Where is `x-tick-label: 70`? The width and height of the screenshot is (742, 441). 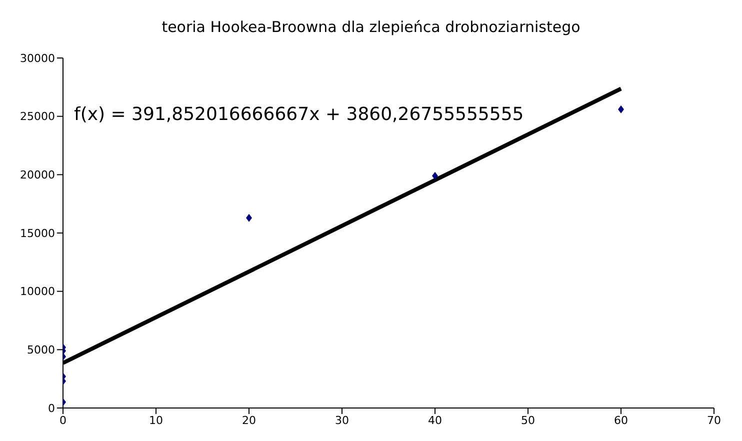
x-tick-label: 70 is located at coordinates (714, 420).